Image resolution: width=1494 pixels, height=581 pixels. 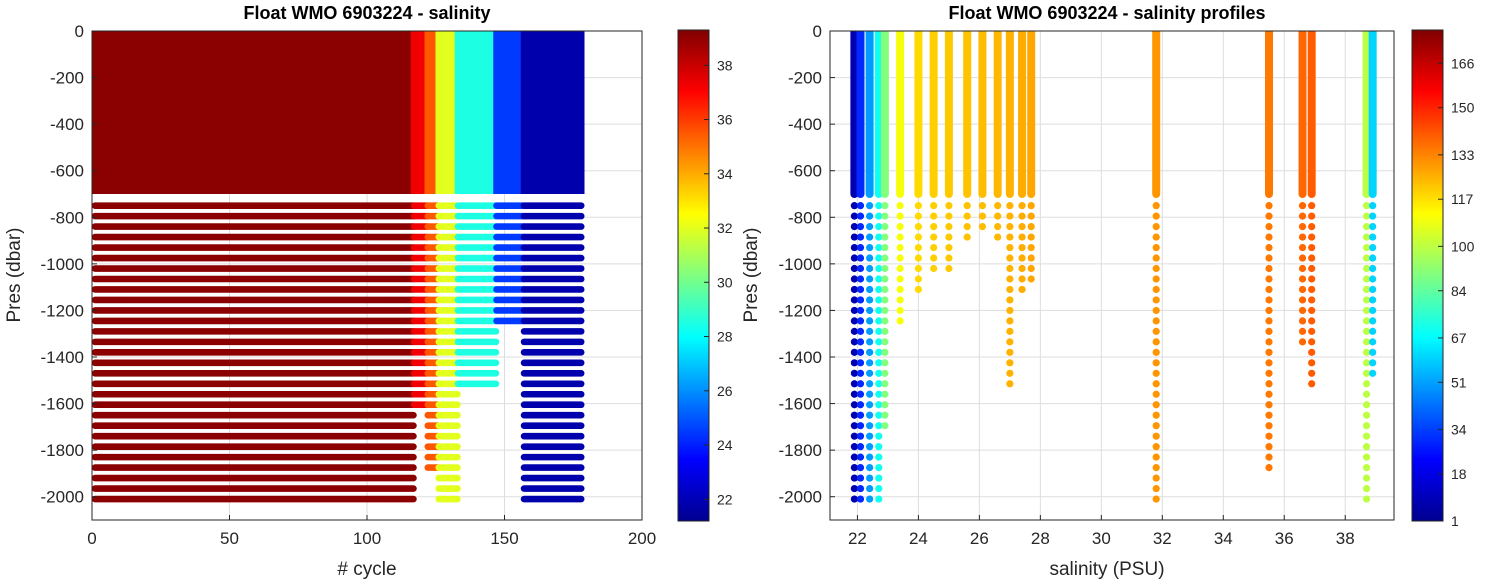 I want to click on y-tick-label: -1000, so click(x=800, y=264).